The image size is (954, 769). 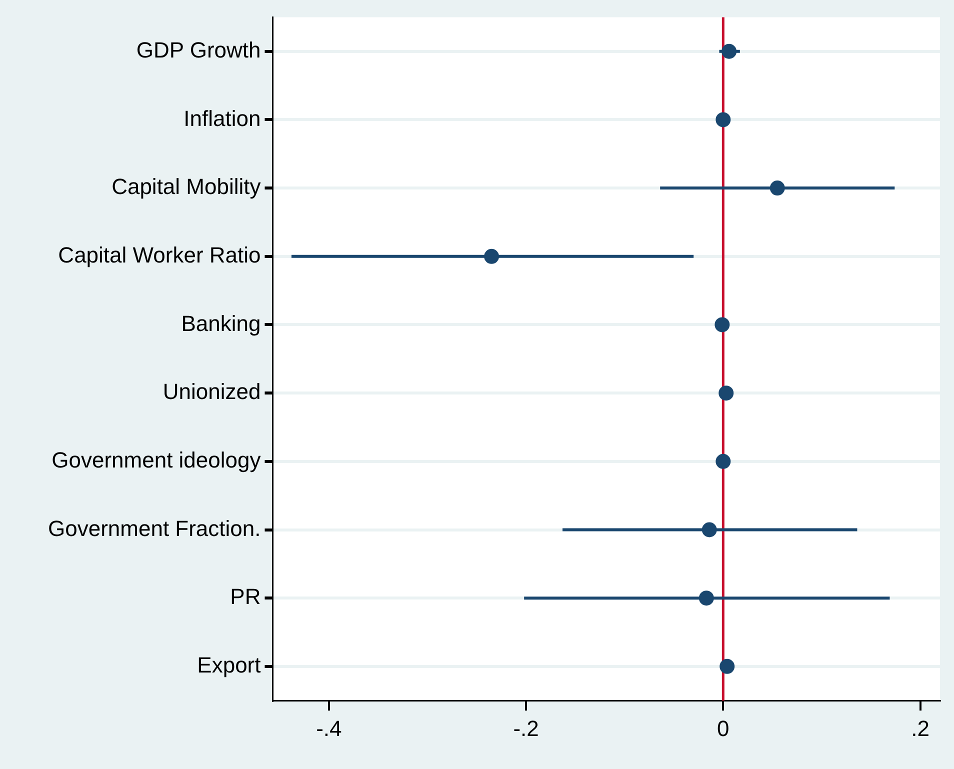 I want to click on x-tick-label: -.4, so click(x=329, y=728).